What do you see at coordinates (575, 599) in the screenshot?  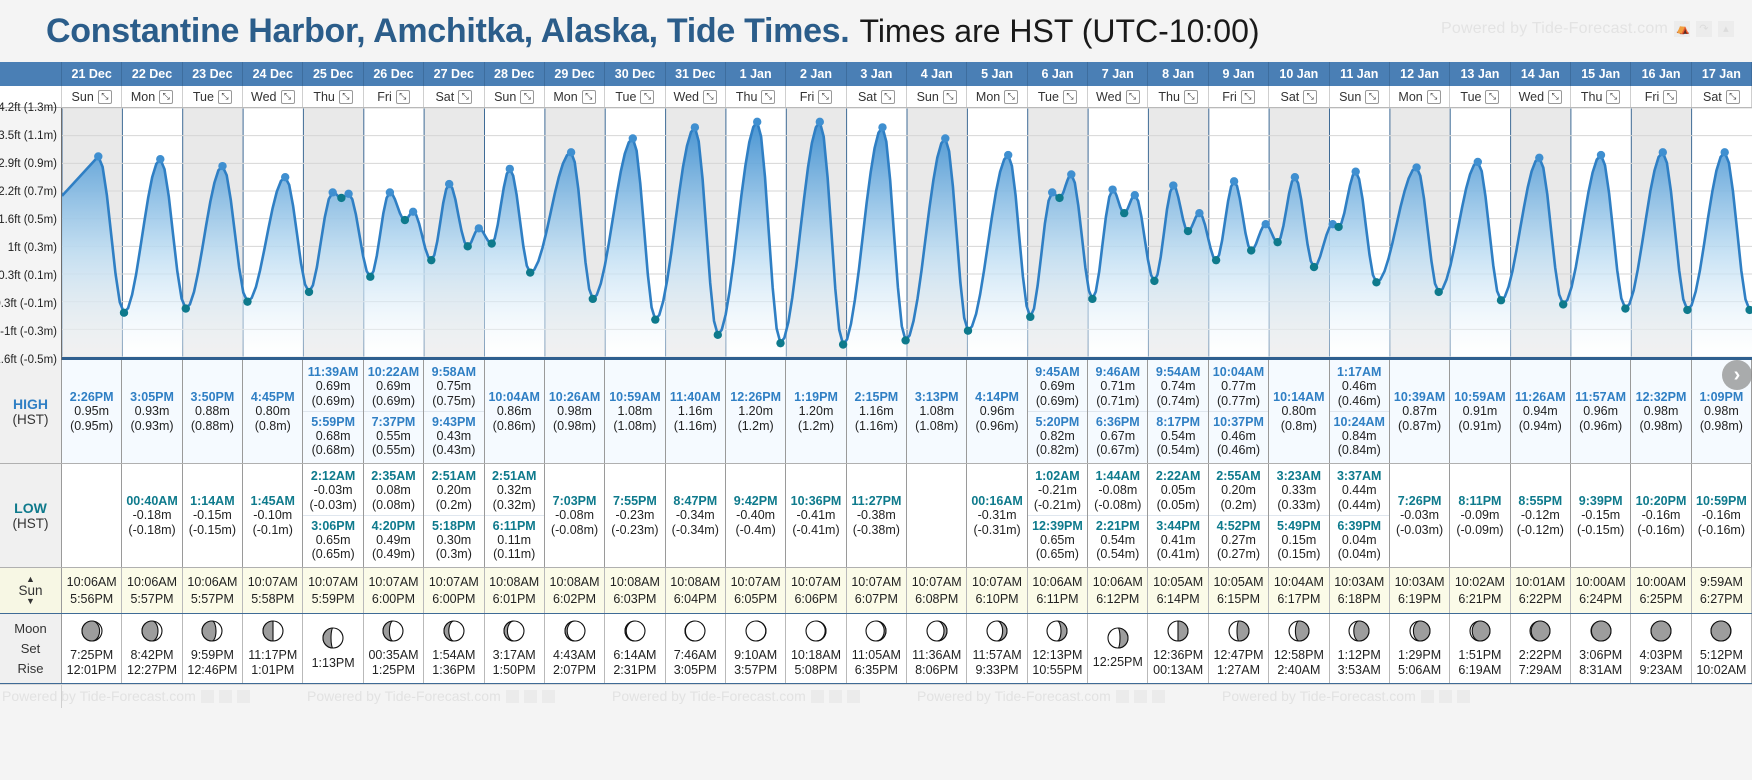 I see `sunset-time: 6:02PM` at bounding box center [575, 599].